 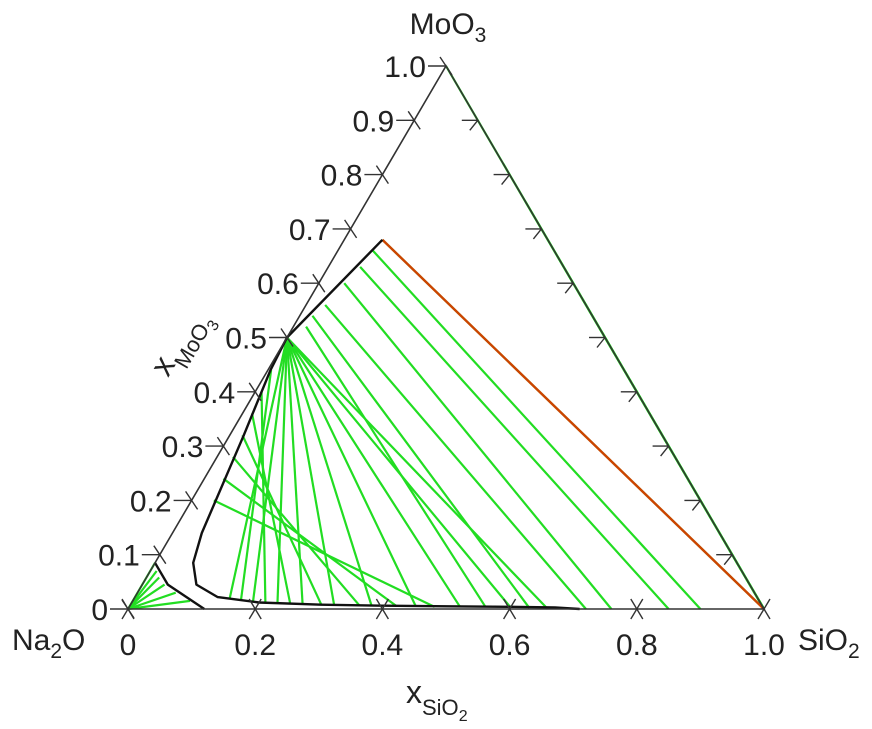 I want to click on corner-label-na: Na2O, so click(x=48, y=643).